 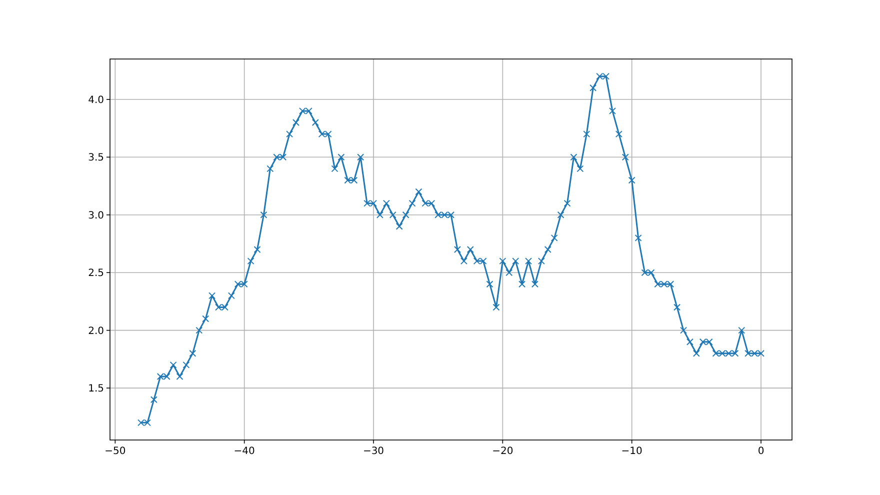 What do you see at coordinates (115, 451) in the screenshot?
I see `x-tick-label: −50` at bounding box center [115, 451].